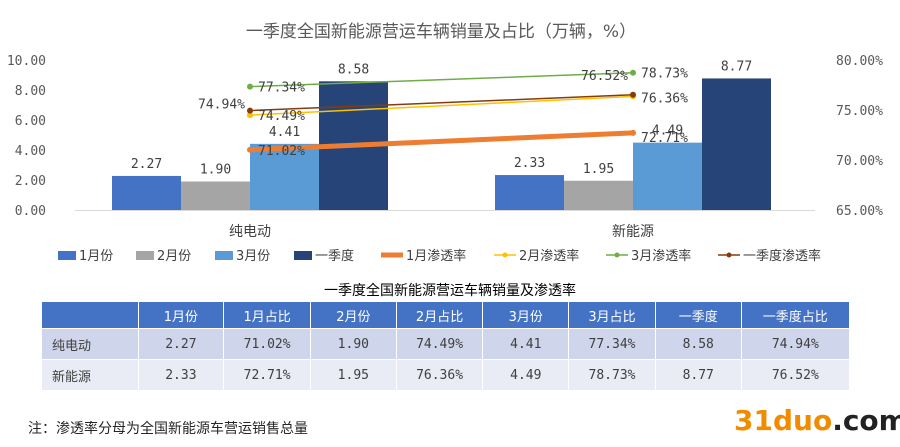  Describe the element at coordinates (661, 256) in the screenshot. I see `legend-label: 3月渗透率` at that location.